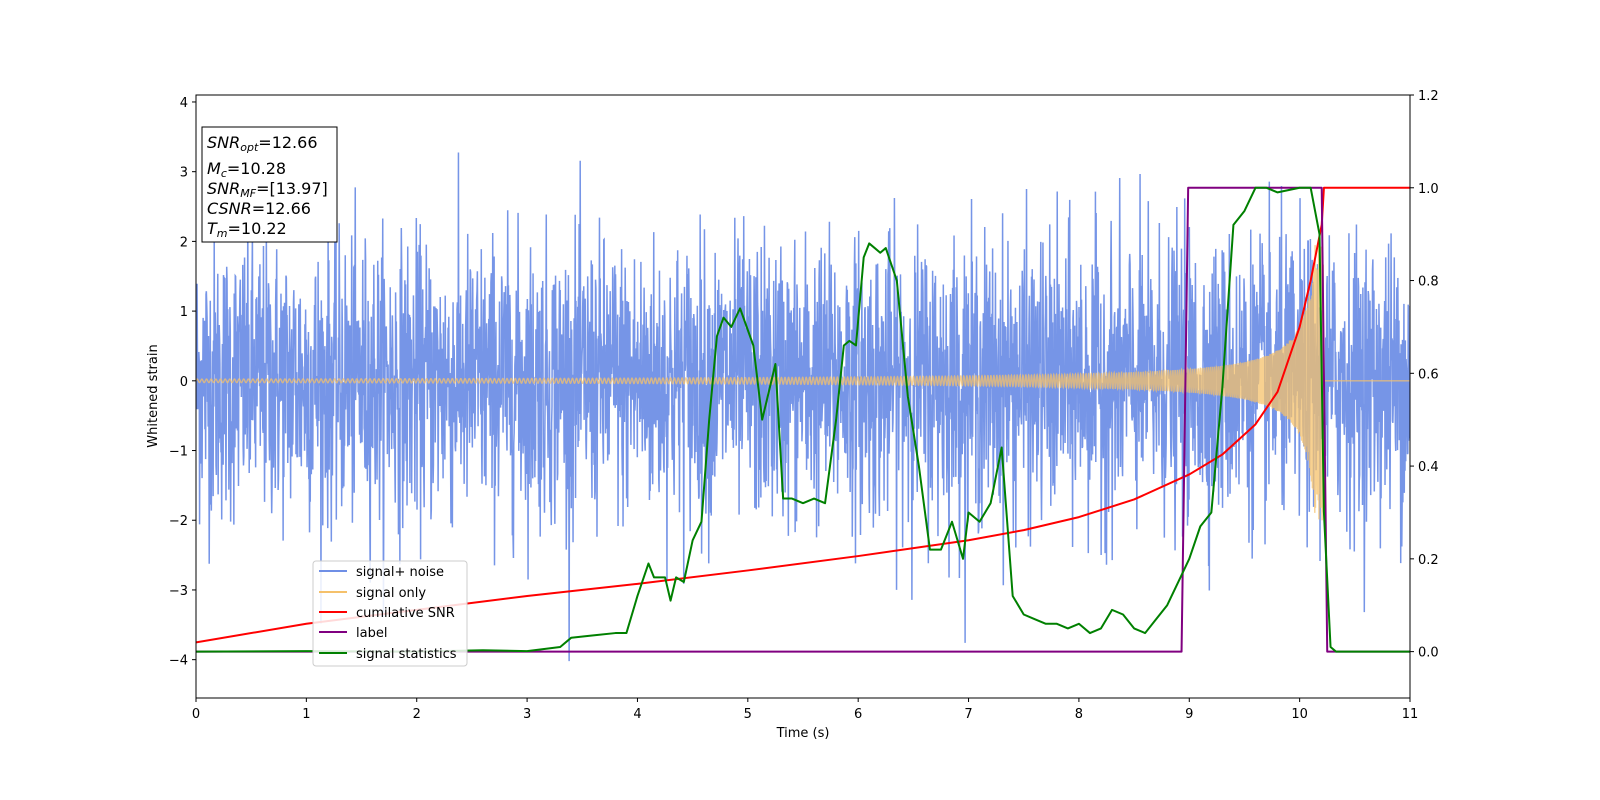  I want to click on info-box-frame, so click(269, 184).